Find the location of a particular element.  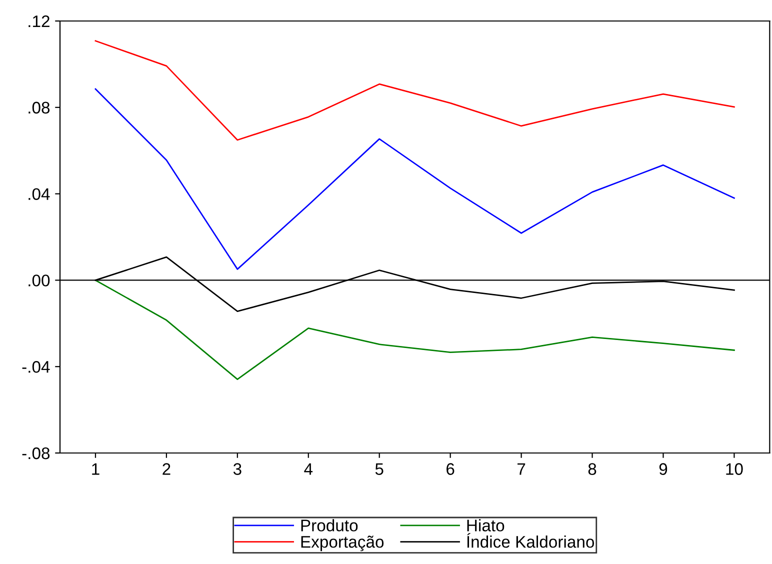

x-tick-label: 3 is located at coordinates (237, 469).